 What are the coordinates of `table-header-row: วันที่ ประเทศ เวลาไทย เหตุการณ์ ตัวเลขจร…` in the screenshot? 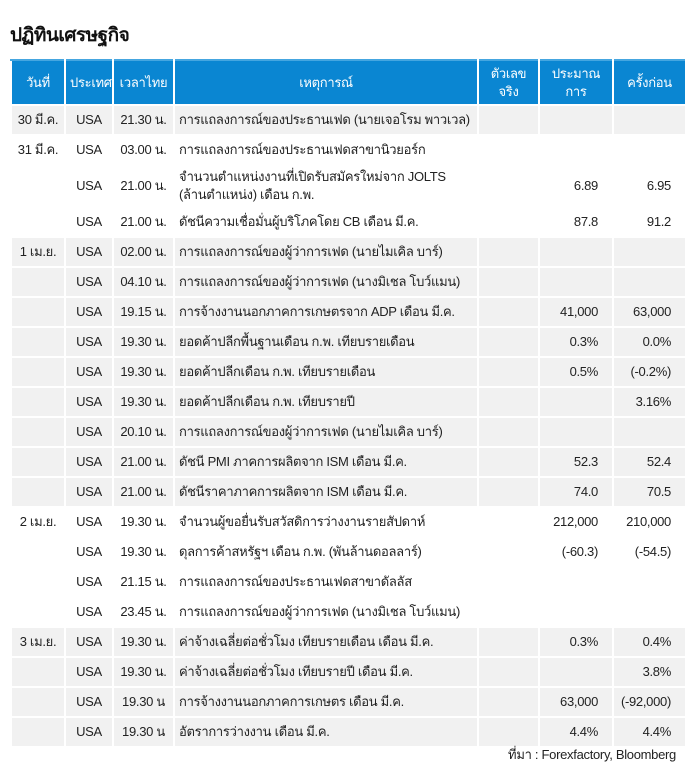 It's located at (348, 82).